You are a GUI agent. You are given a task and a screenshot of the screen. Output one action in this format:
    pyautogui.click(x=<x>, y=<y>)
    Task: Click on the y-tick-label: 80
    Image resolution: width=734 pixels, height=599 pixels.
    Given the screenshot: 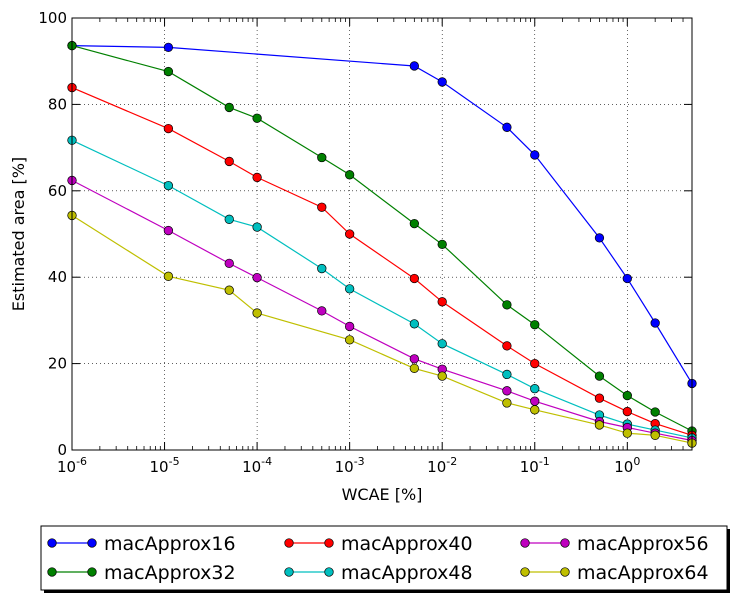 What is the action you would take?
    pyautogui.click(x=57, y=104)
    